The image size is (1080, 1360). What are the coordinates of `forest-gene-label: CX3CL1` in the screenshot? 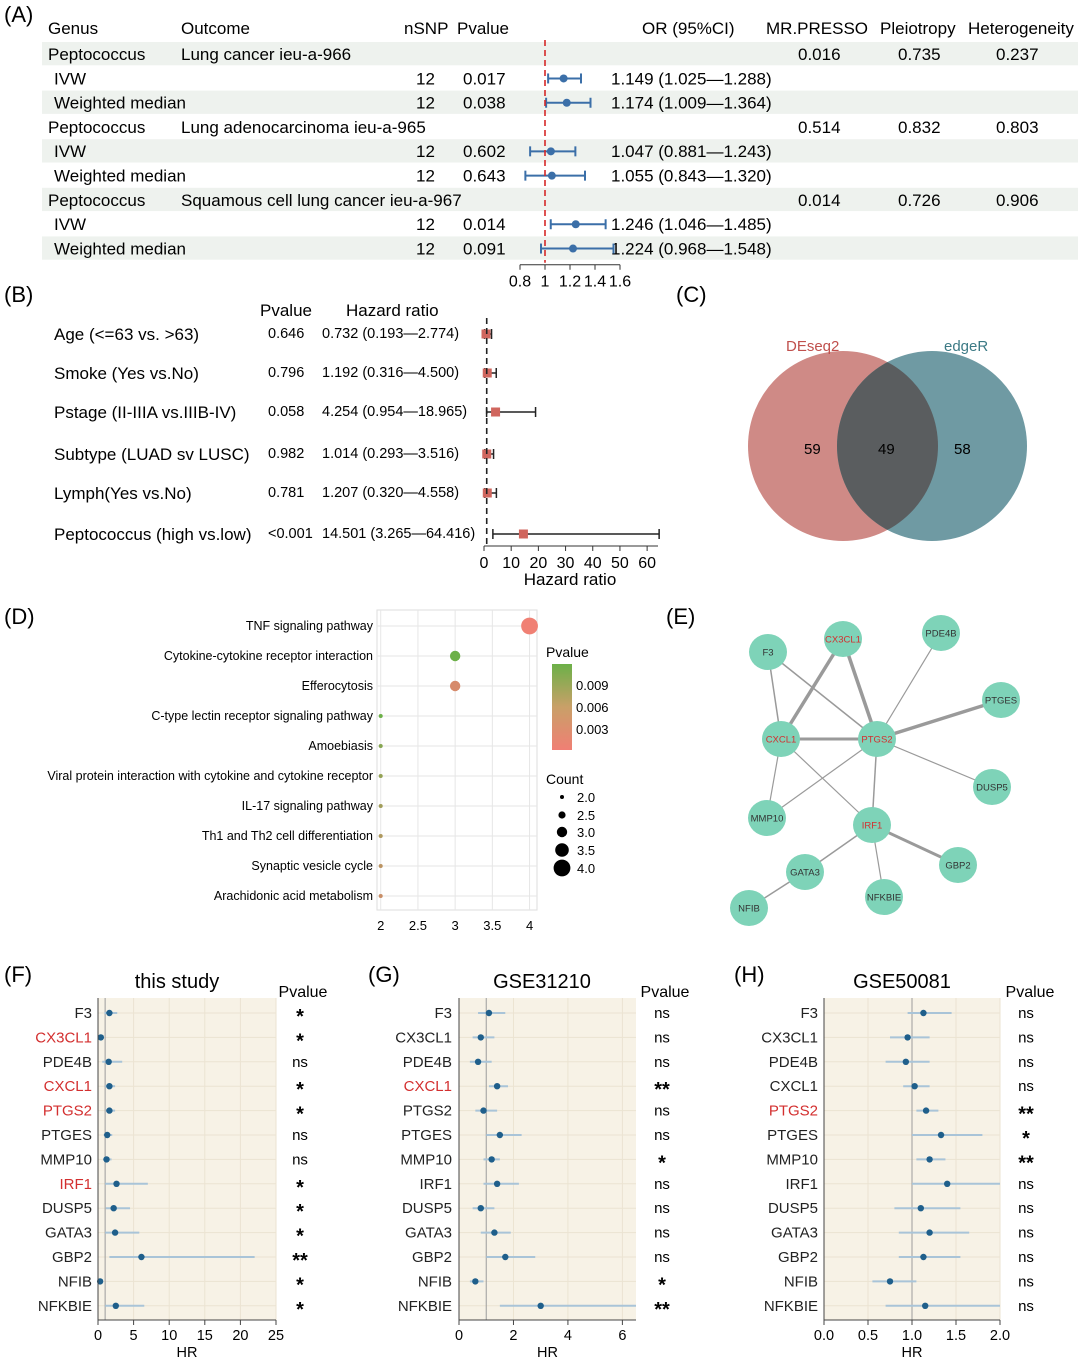 It's located at (63, 1037).